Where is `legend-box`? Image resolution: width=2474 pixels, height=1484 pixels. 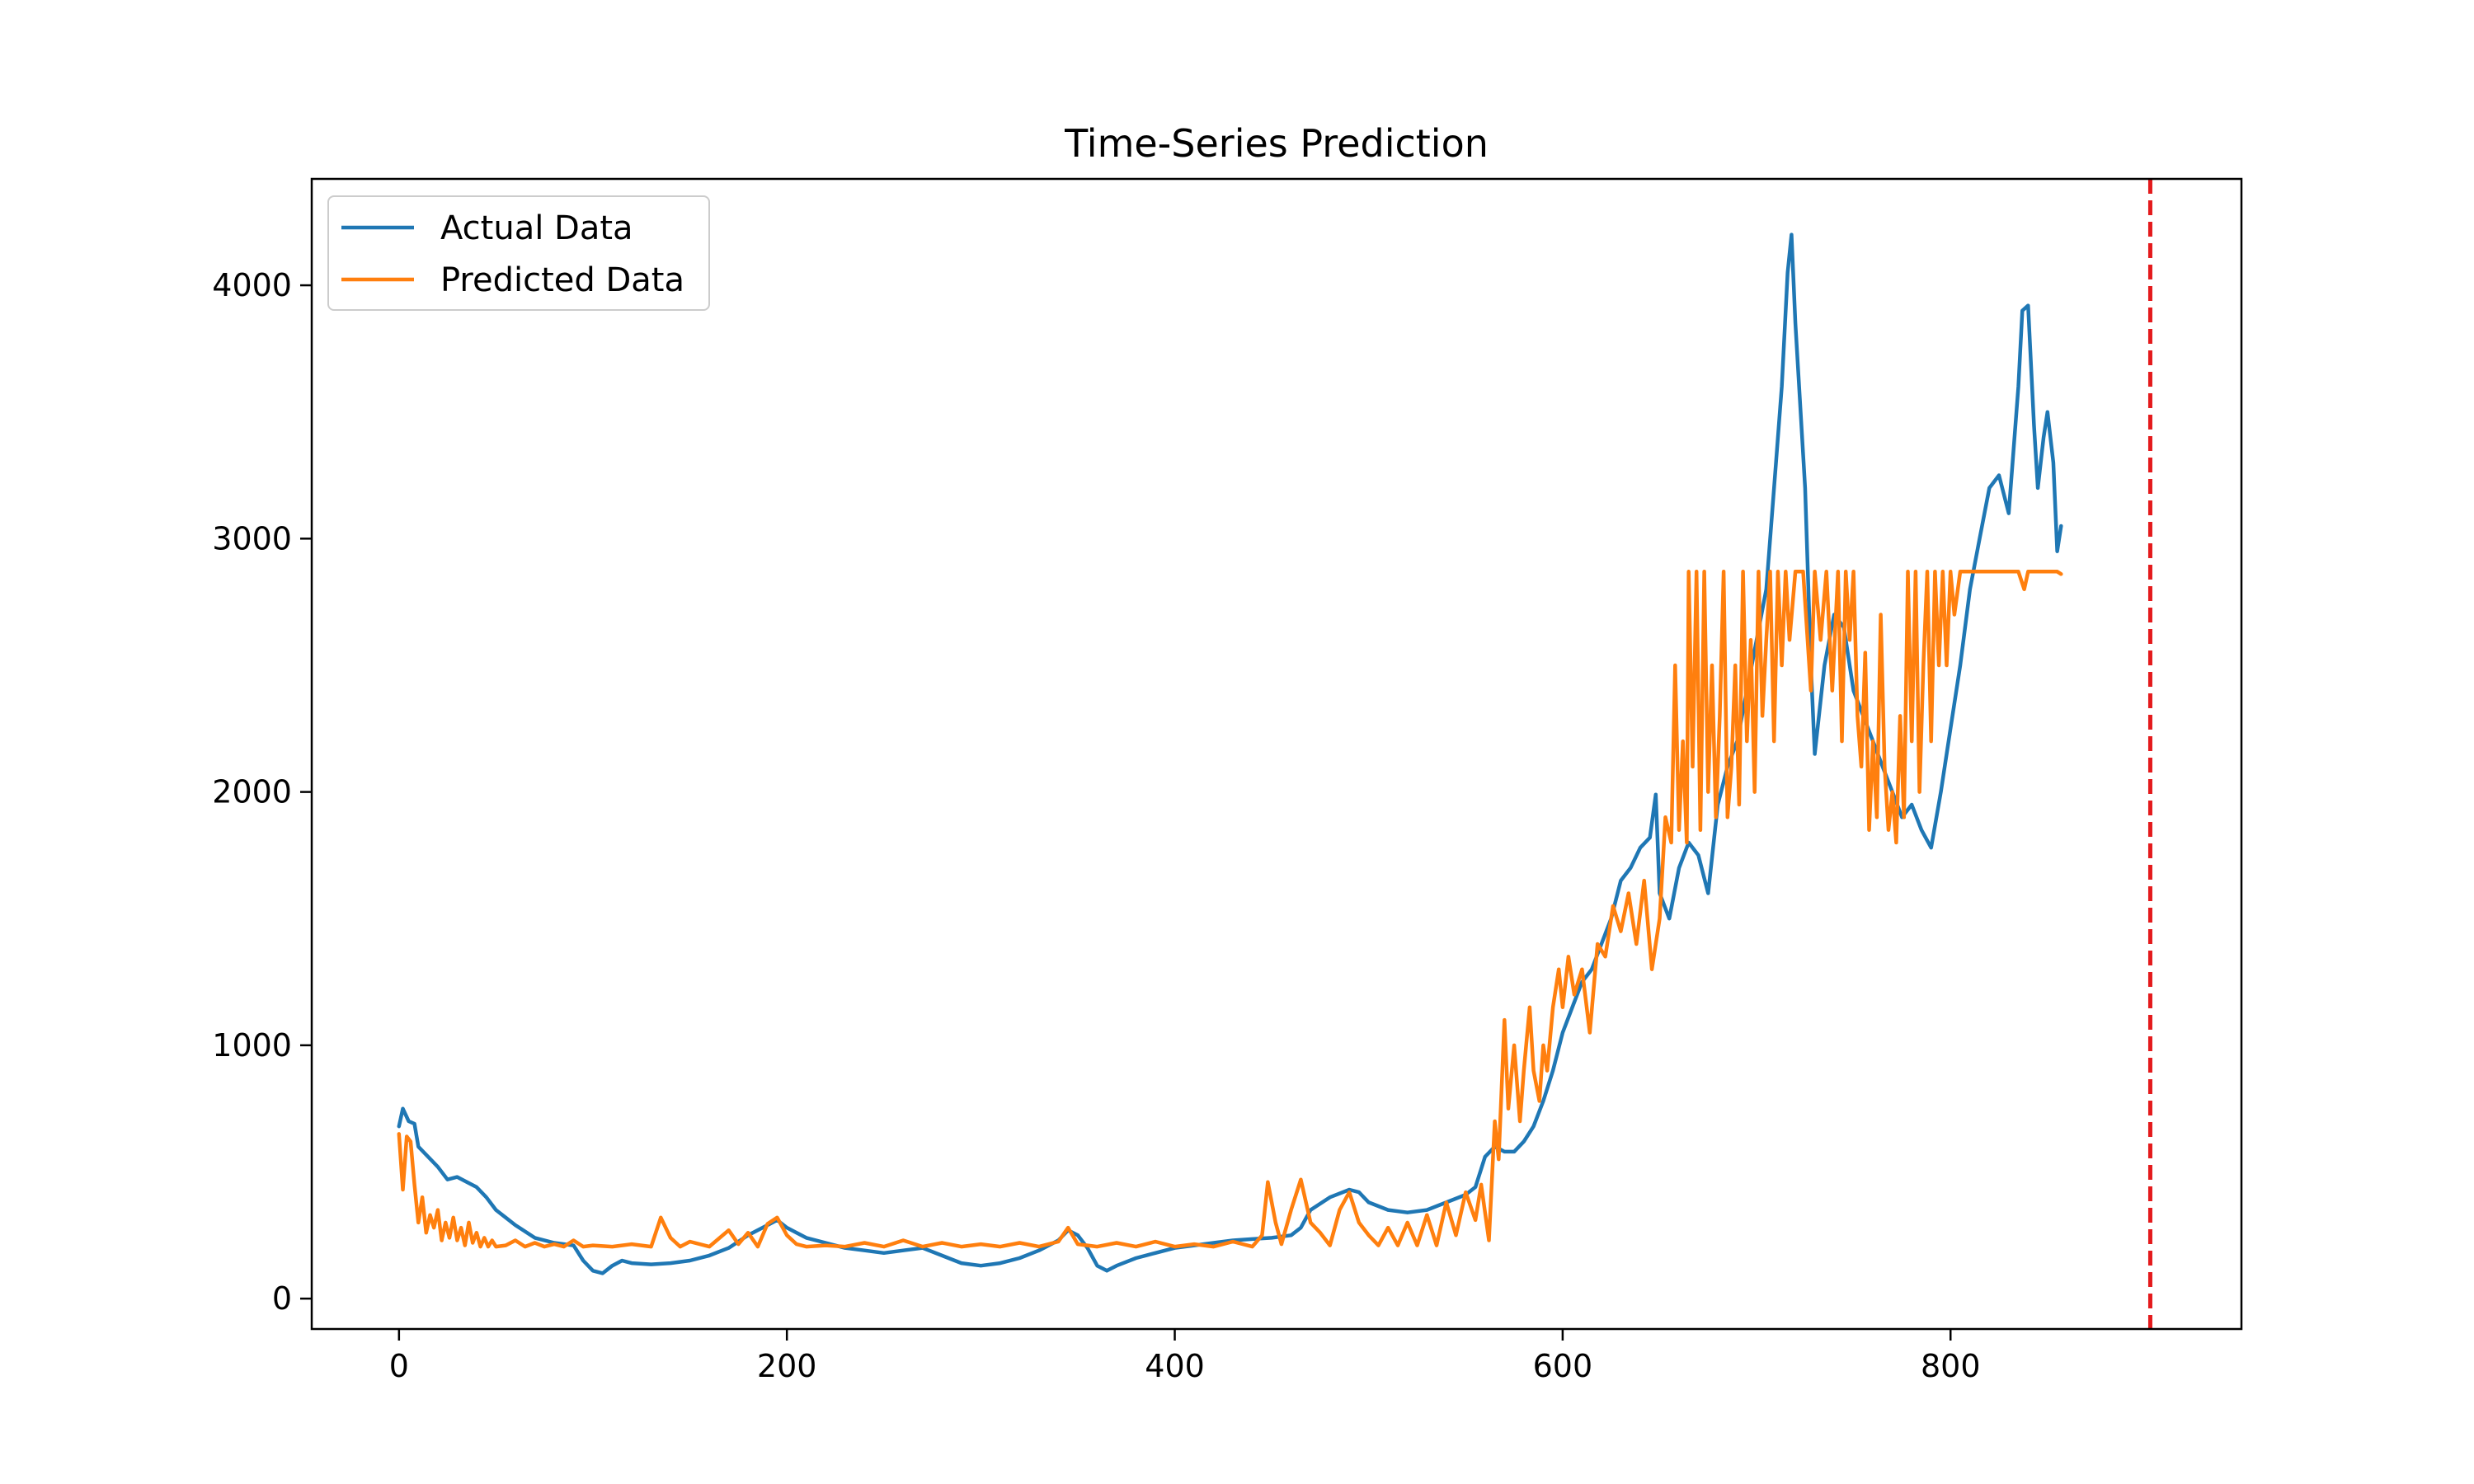
legend-box is located at coordinates (518, 253).